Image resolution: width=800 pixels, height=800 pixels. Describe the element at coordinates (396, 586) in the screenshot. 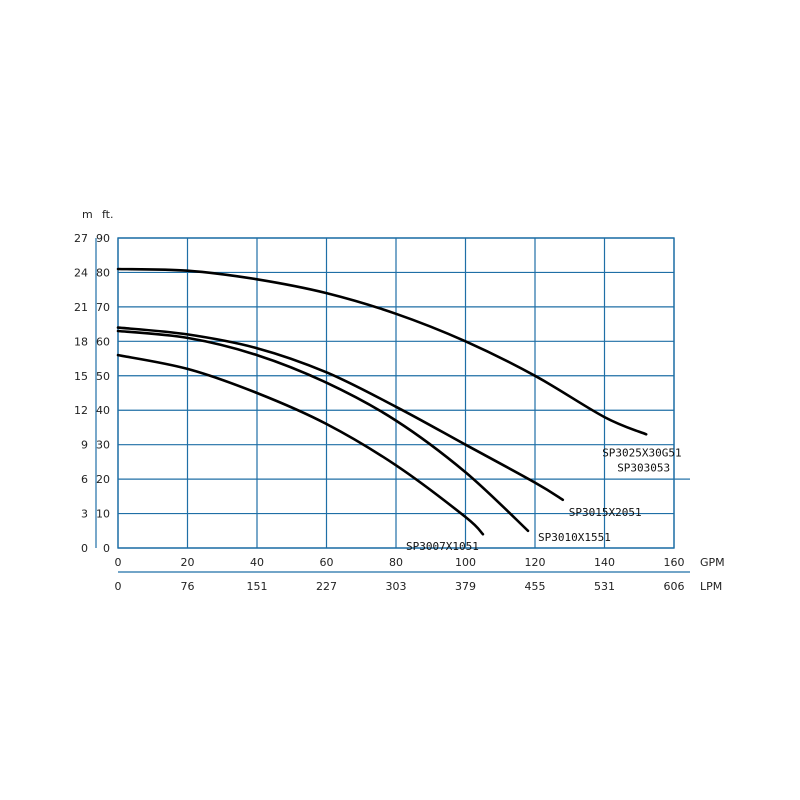

I see `x-tick-label-lpm: 303` at that location.